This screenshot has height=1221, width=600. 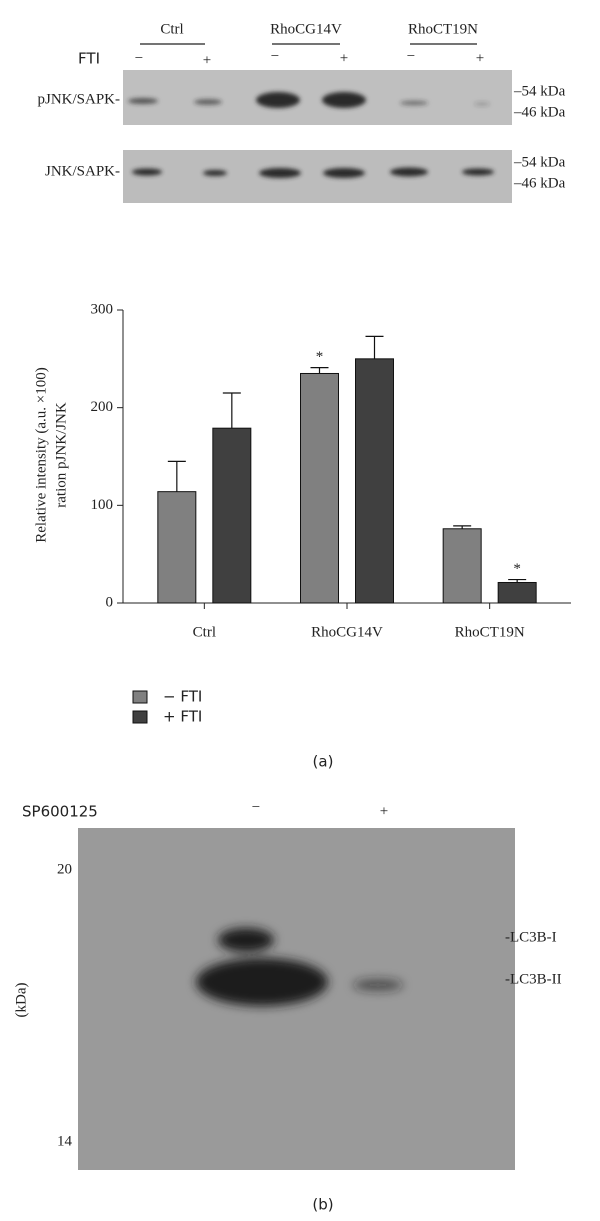 I want to click on x-tick-label: Ctrl, so click(x=204, y=632).